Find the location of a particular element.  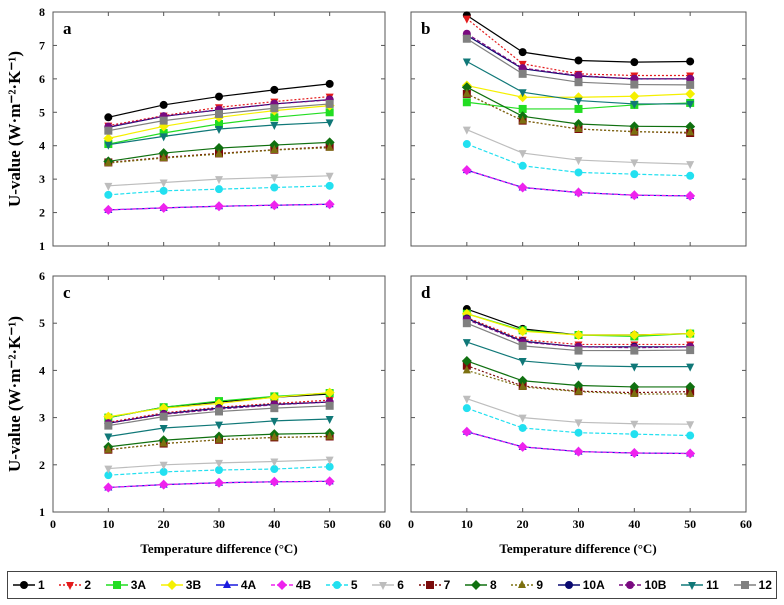

y-tick-label: 2 is located at coordinates (42, 465).